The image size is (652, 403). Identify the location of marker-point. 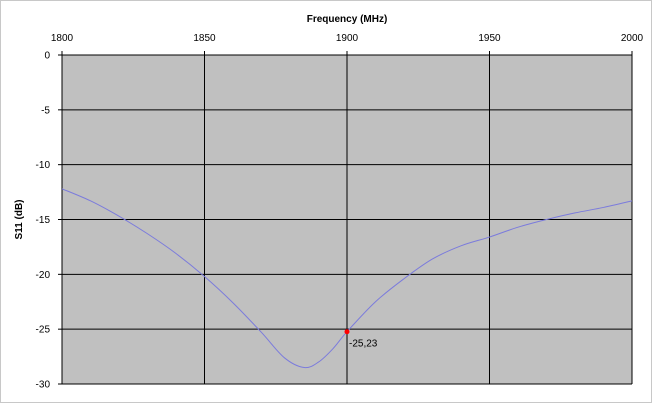
(347, 332).